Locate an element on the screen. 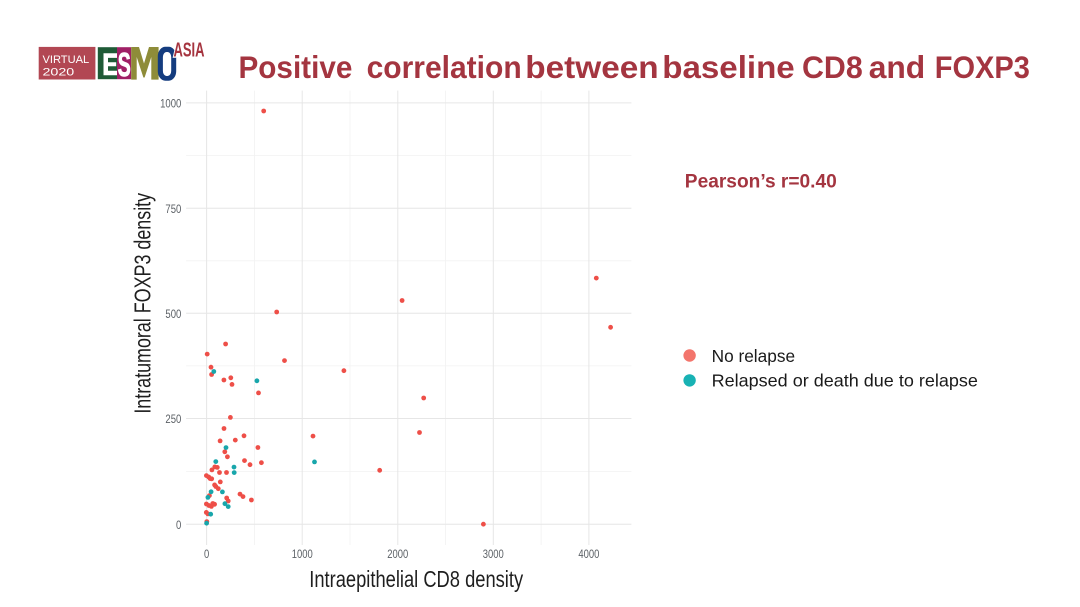  svg-text: baseline is located at coordinates (728, 66).